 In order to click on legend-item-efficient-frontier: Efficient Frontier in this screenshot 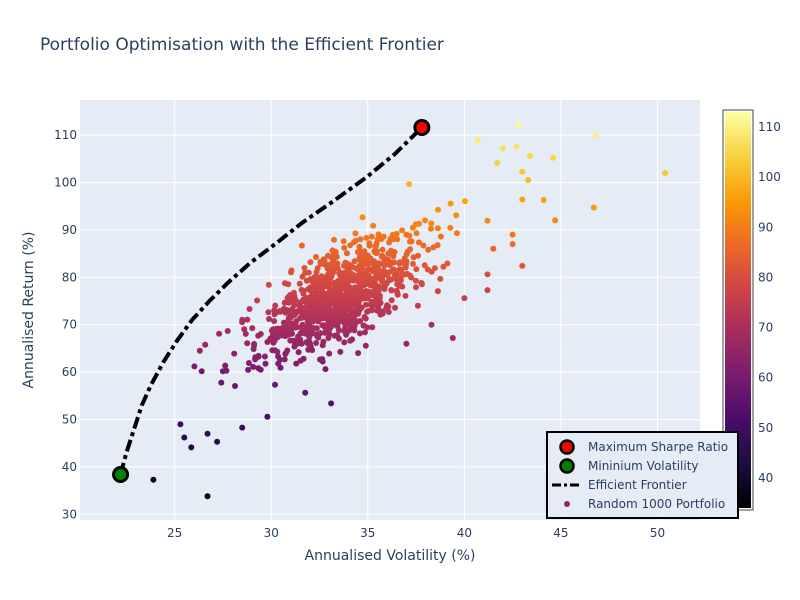, I will do `click(619, 485)`.